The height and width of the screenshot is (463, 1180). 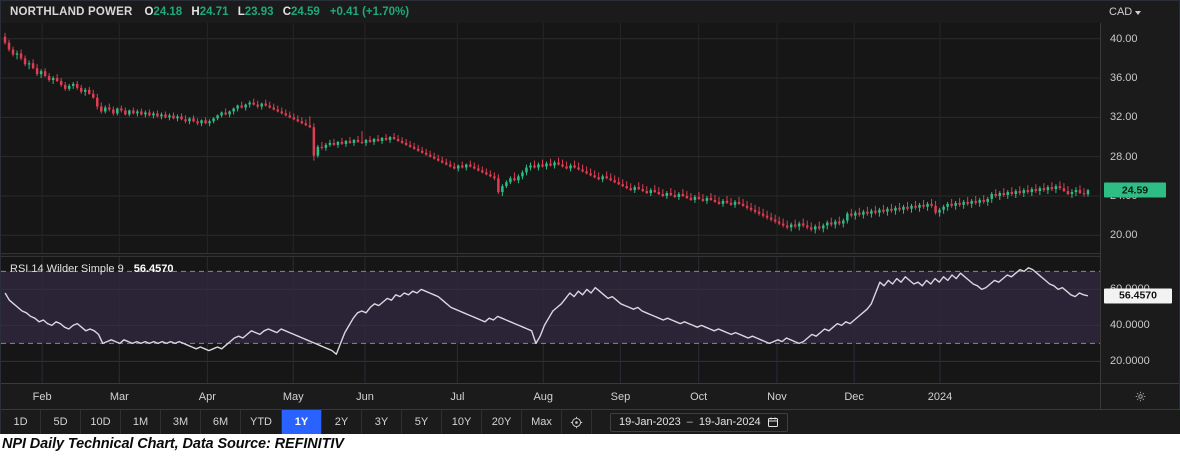 I want to click on time-axis-label: Jul, so click(x=457, y=397).